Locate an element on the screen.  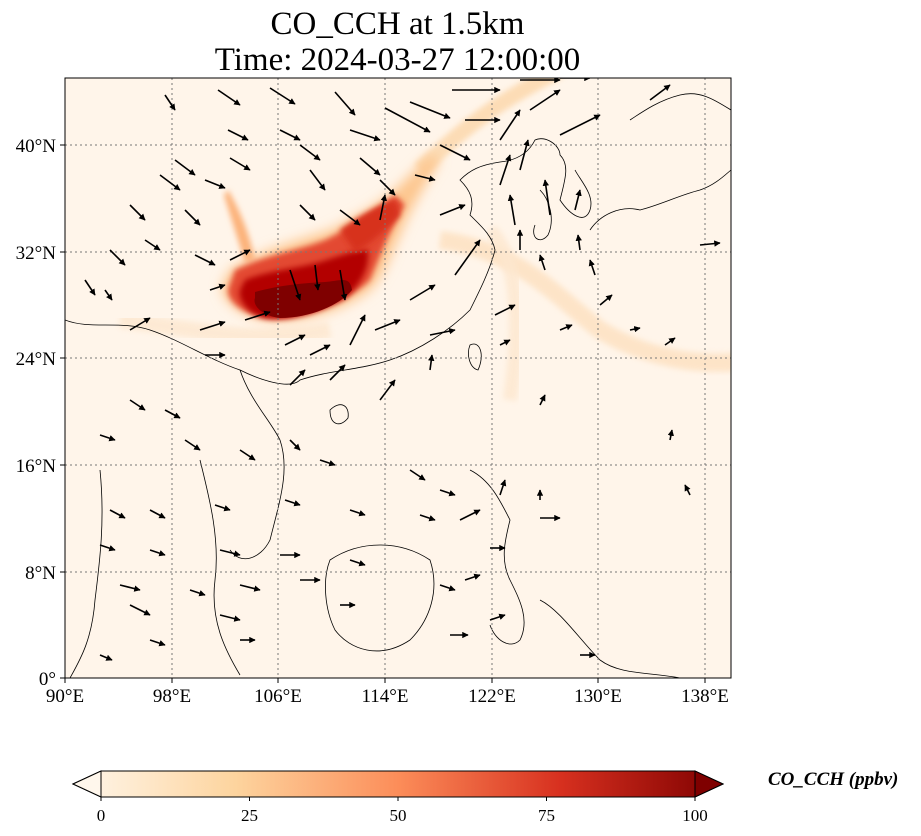
lon-label-130e: 130°E is located at coordinates (598, 696).